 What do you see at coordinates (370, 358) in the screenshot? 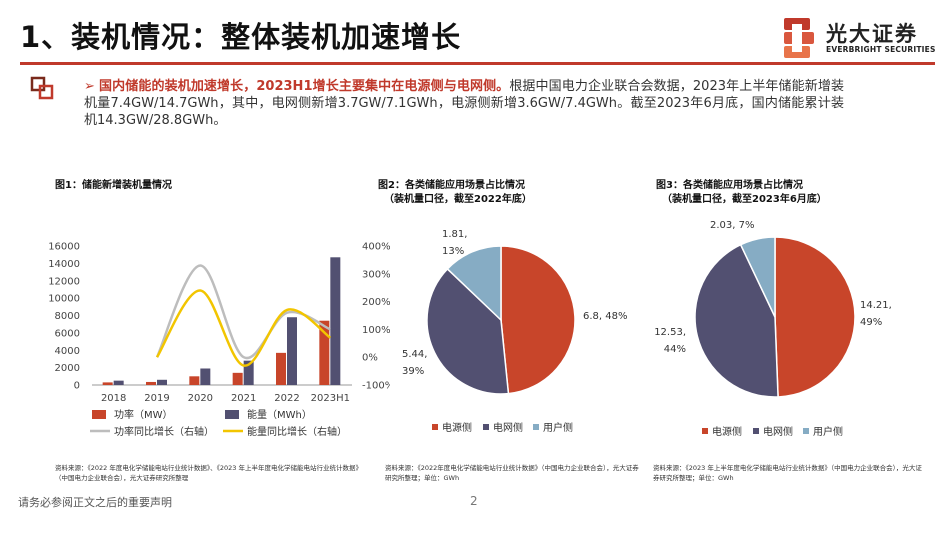
I see `y-right-tick-label: 0%` at bounding box center [370, 358].